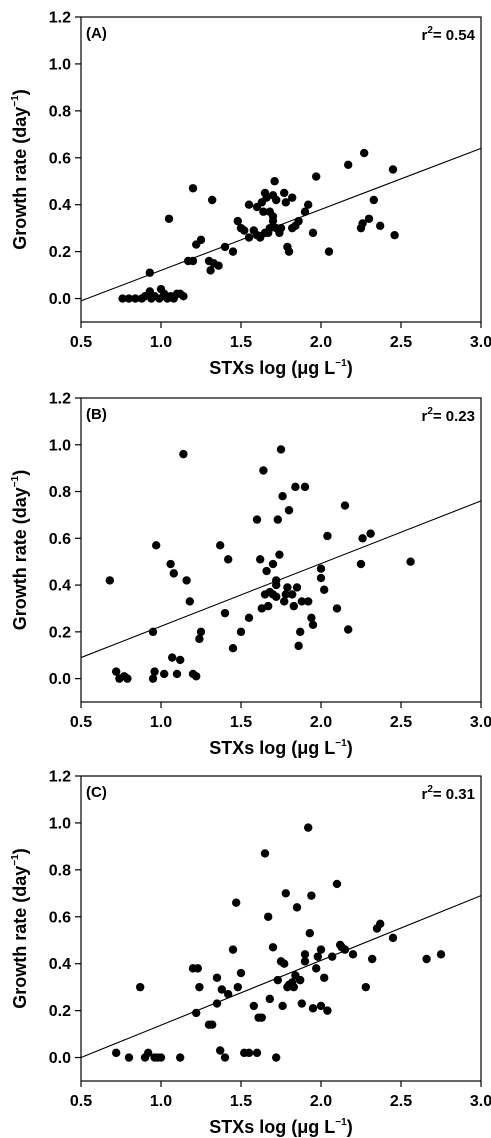  Describe the element at coordinates (448, 34) in the screenshot. I see `r-squared-label: r2= 0.54` at that location.